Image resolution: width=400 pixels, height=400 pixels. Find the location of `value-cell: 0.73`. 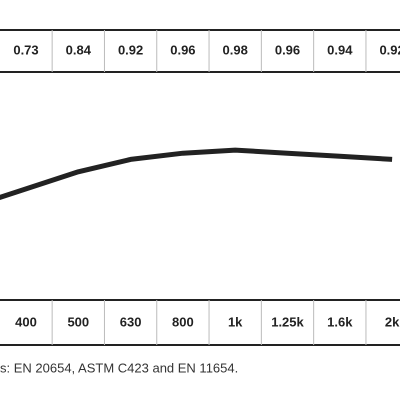

value-cell: 0.73 is located at coordinates (25, 49).